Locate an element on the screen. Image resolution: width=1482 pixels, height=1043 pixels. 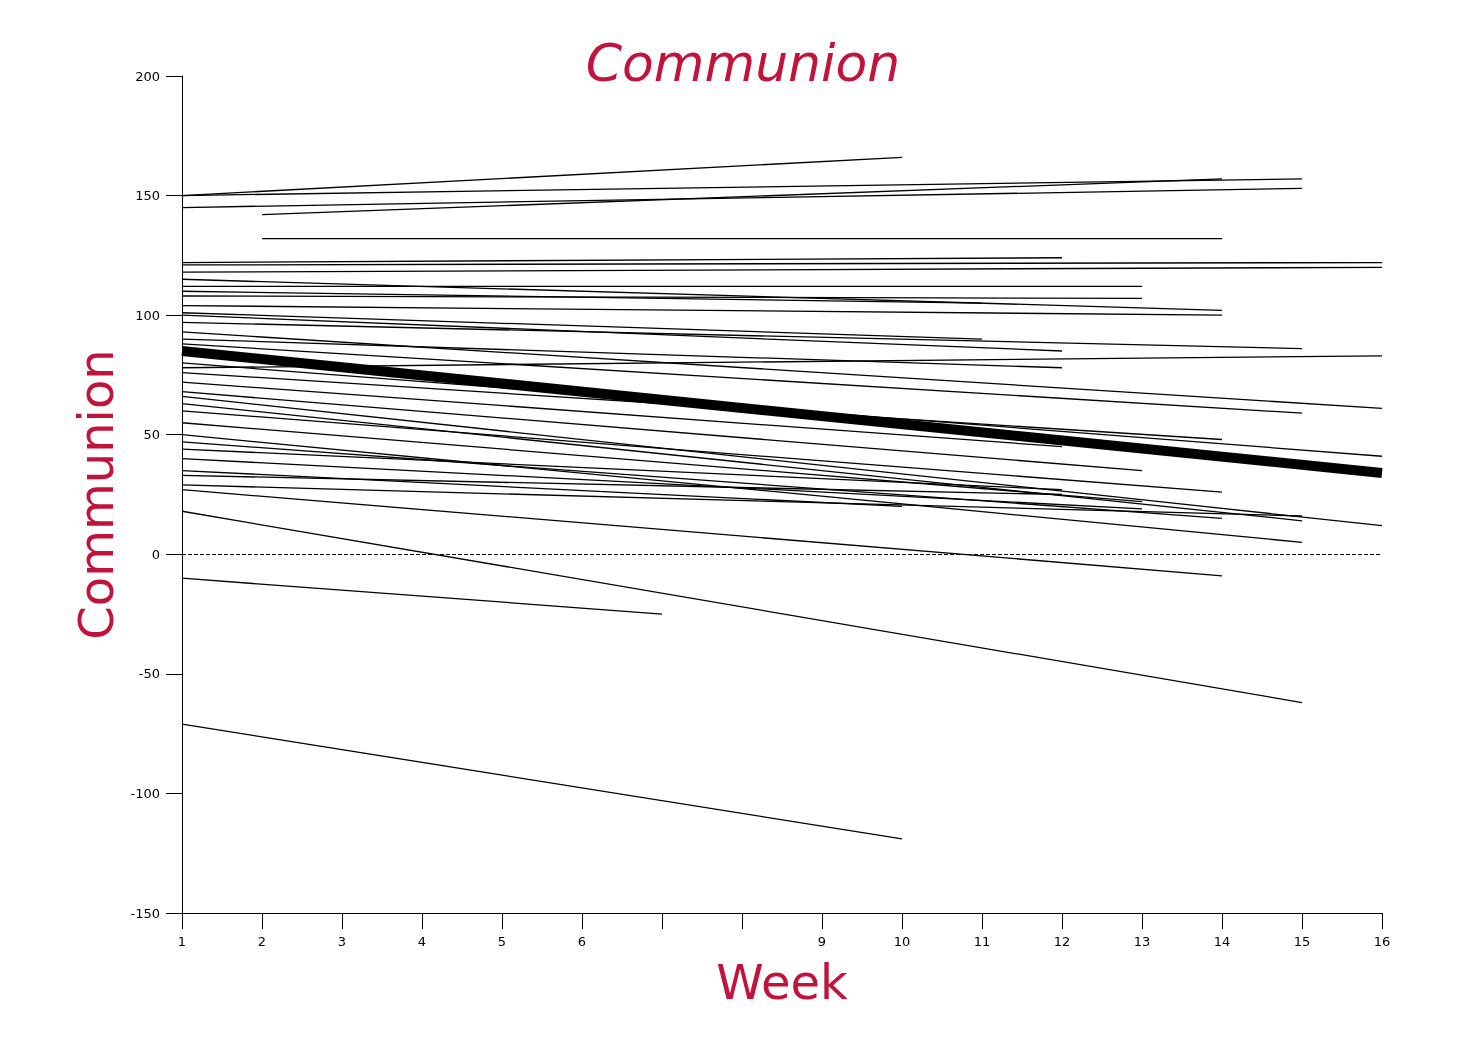
x-tick-label: 11 is located at coordinates (982, 941).